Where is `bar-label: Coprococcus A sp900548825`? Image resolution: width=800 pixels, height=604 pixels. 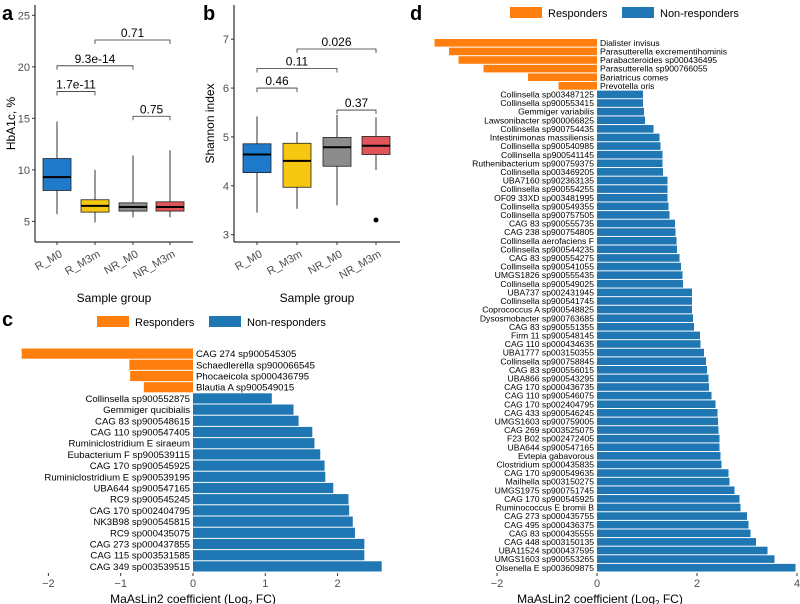
bar-label: Coprococcus A sp900548825 is located at coordinates (538, 310).